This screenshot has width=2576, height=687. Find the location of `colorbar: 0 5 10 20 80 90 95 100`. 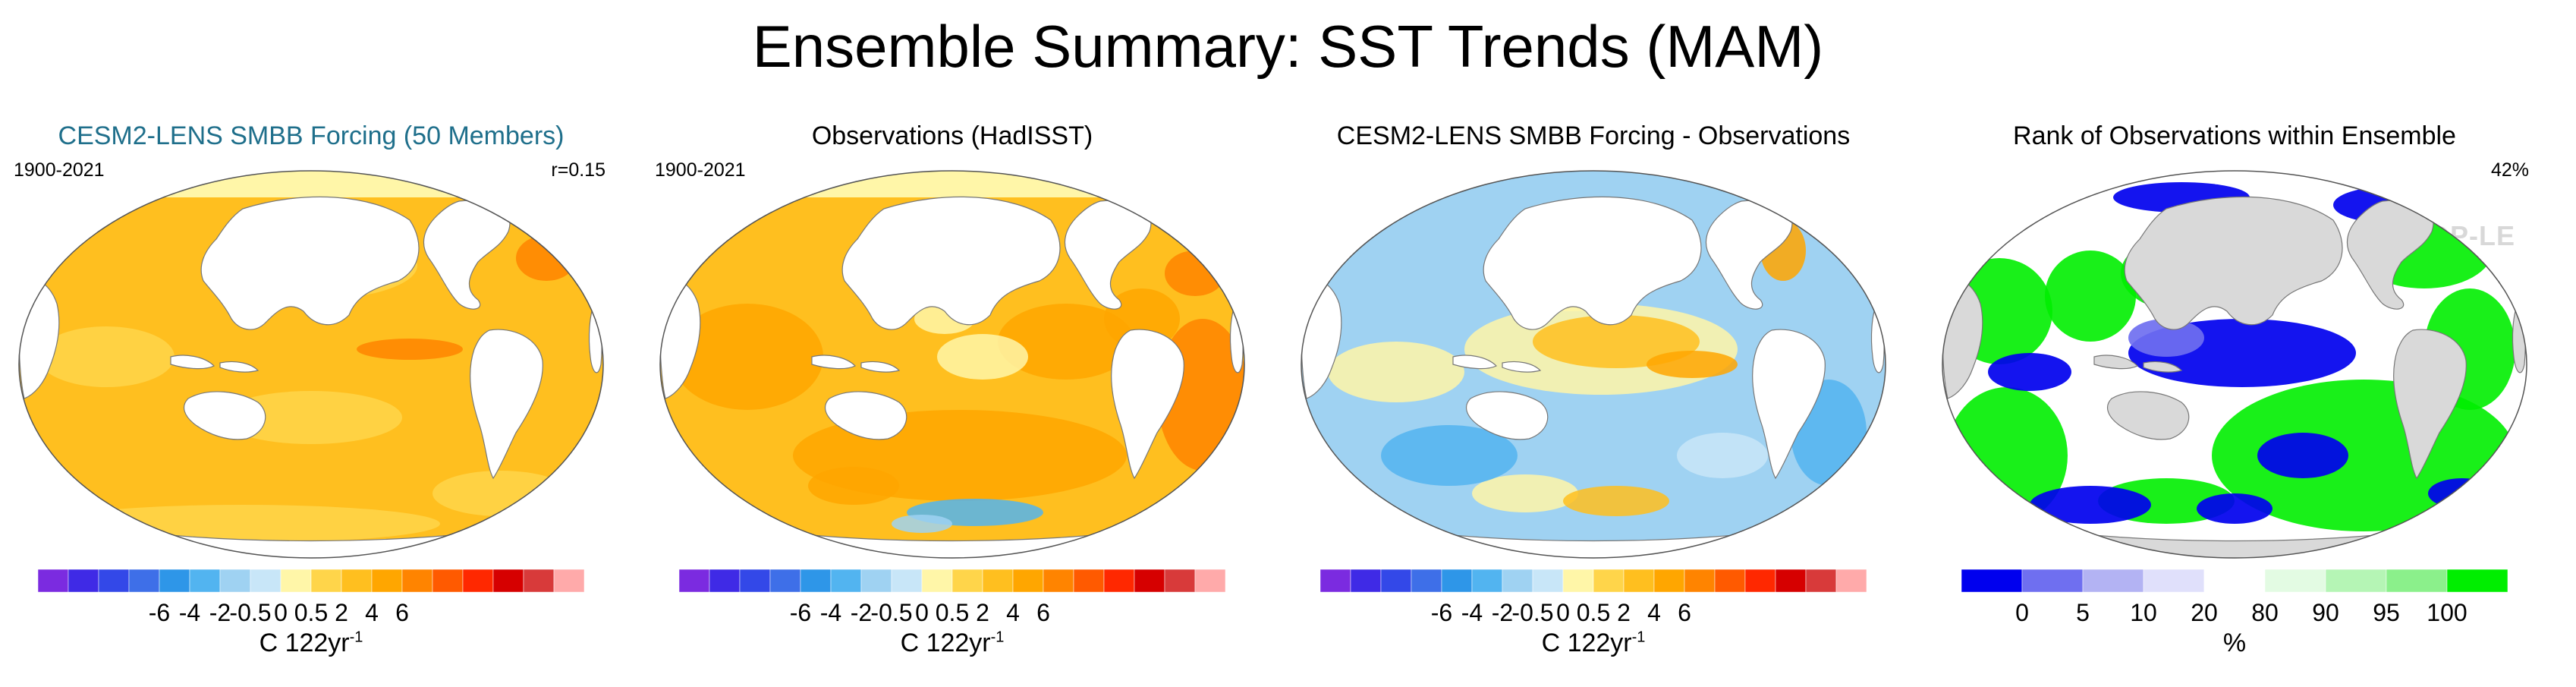

colorbar: 0 5 10 20 80 90 95 100 is located at coordinates (2234, 597).